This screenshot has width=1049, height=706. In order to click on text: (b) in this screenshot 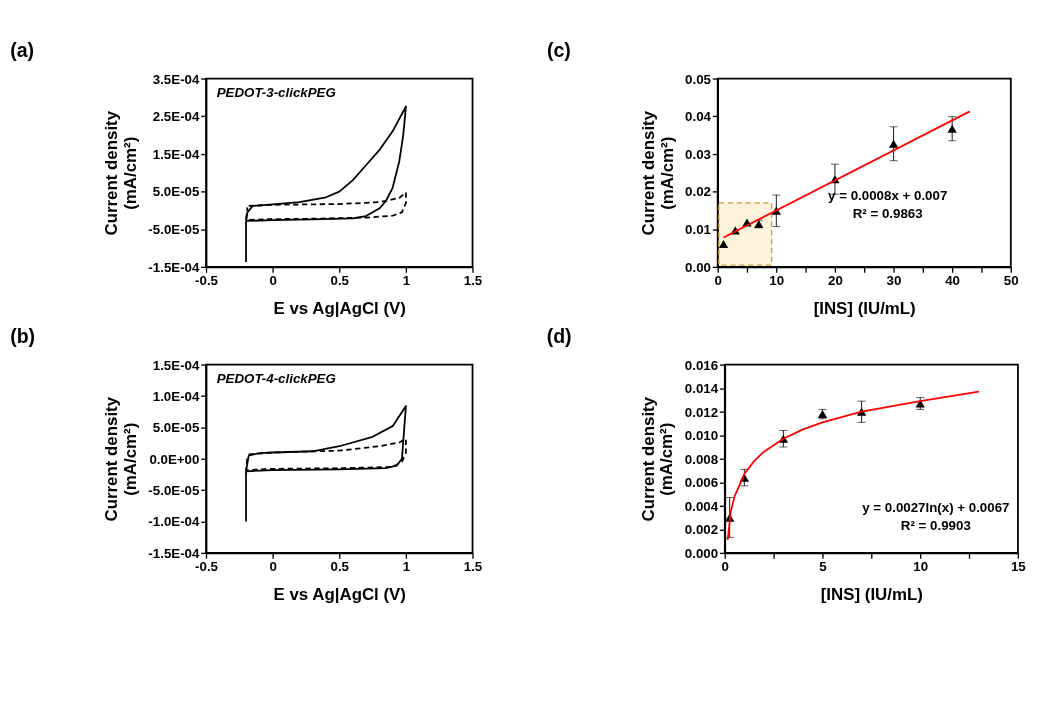, I will do `click(23, 336)`.